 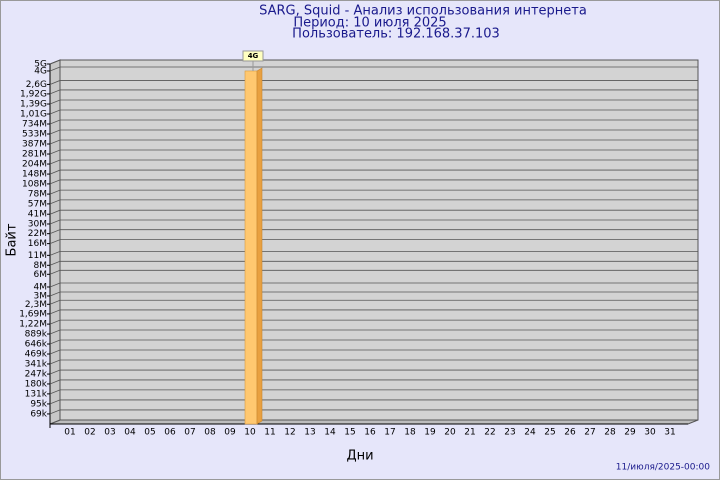 I want to click on chart-subtitle: Пользователь: 192.168.37.103, so click(x=396, y=34).